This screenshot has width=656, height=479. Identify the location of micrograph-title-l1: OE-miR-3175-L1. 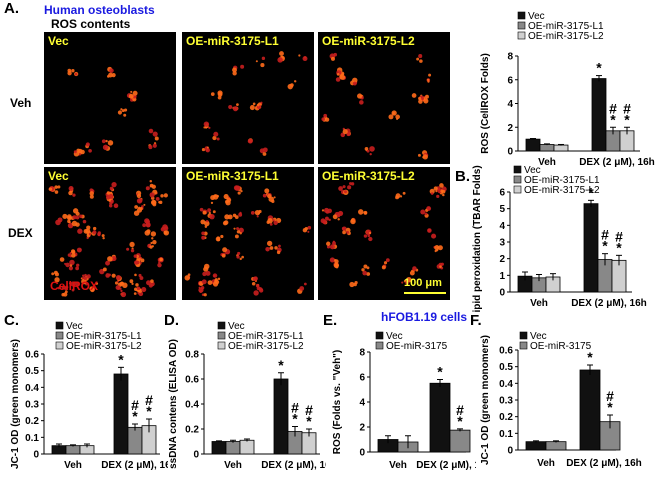
(232, 41).